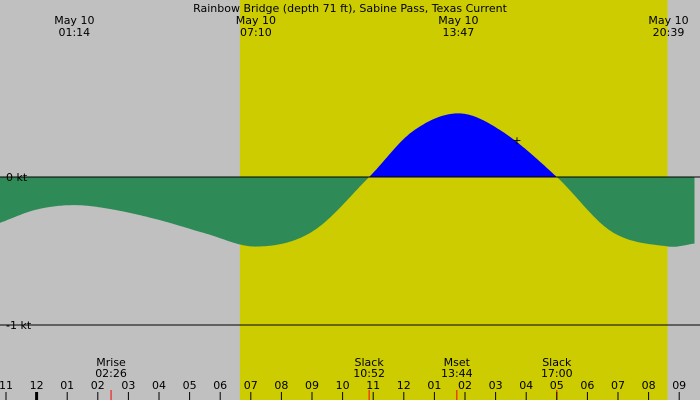  I want to click on top-event-time: 13:47, so click(459, 32).